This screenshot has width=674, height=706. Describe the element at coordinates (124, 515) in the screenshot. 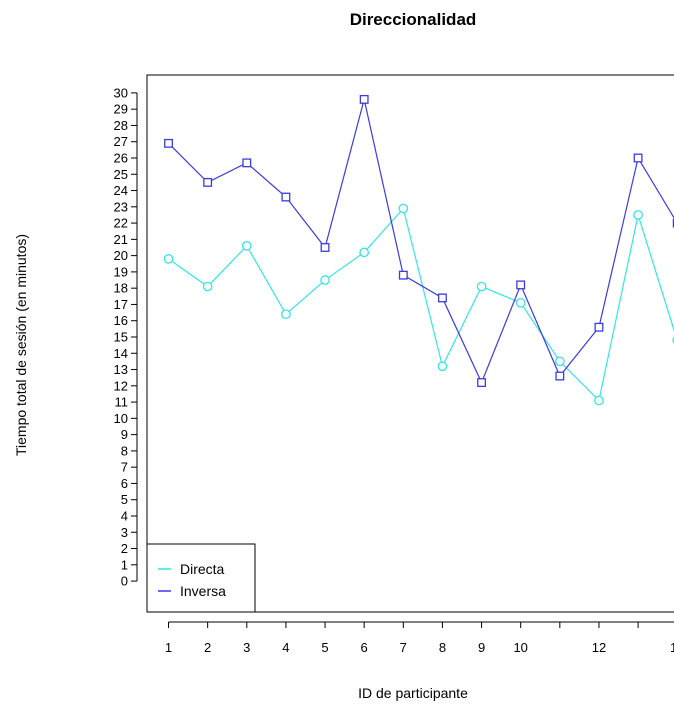

I see `y-tick-label: 4` at that location.